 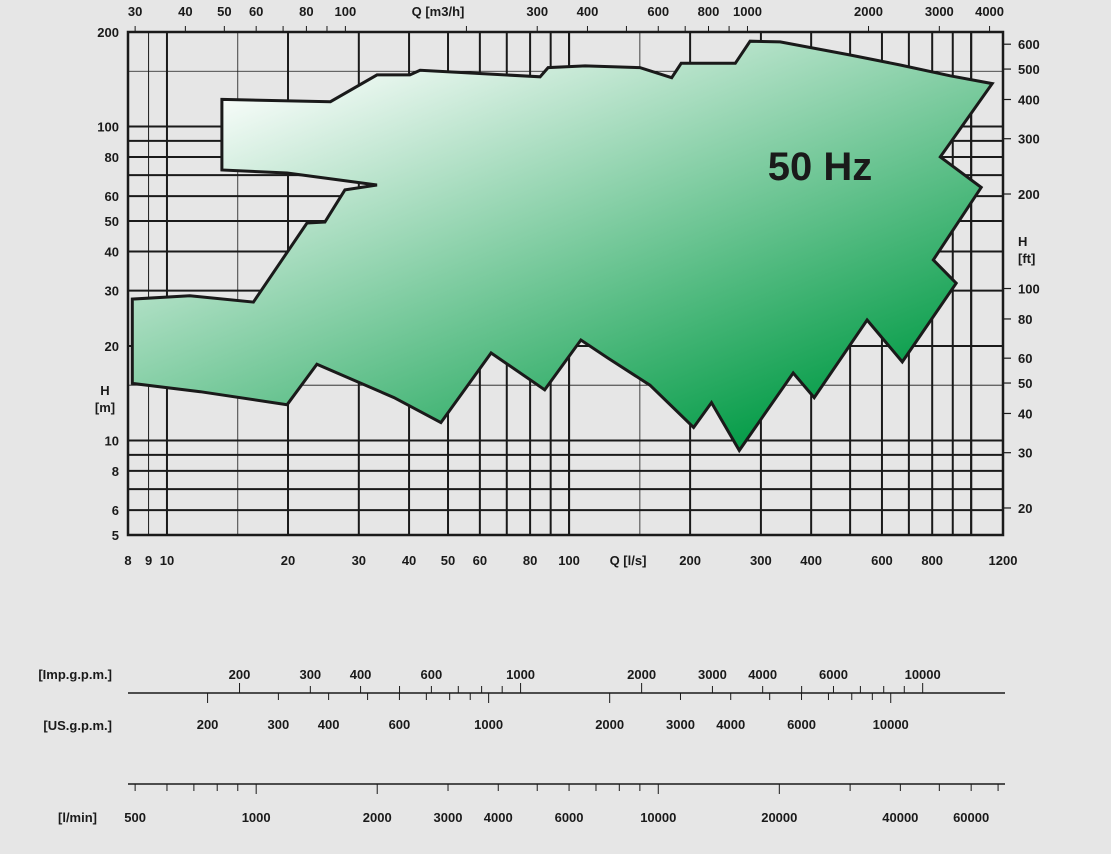 I want to click on l-min-tick-label: 10000, so click(x=658, y=817).